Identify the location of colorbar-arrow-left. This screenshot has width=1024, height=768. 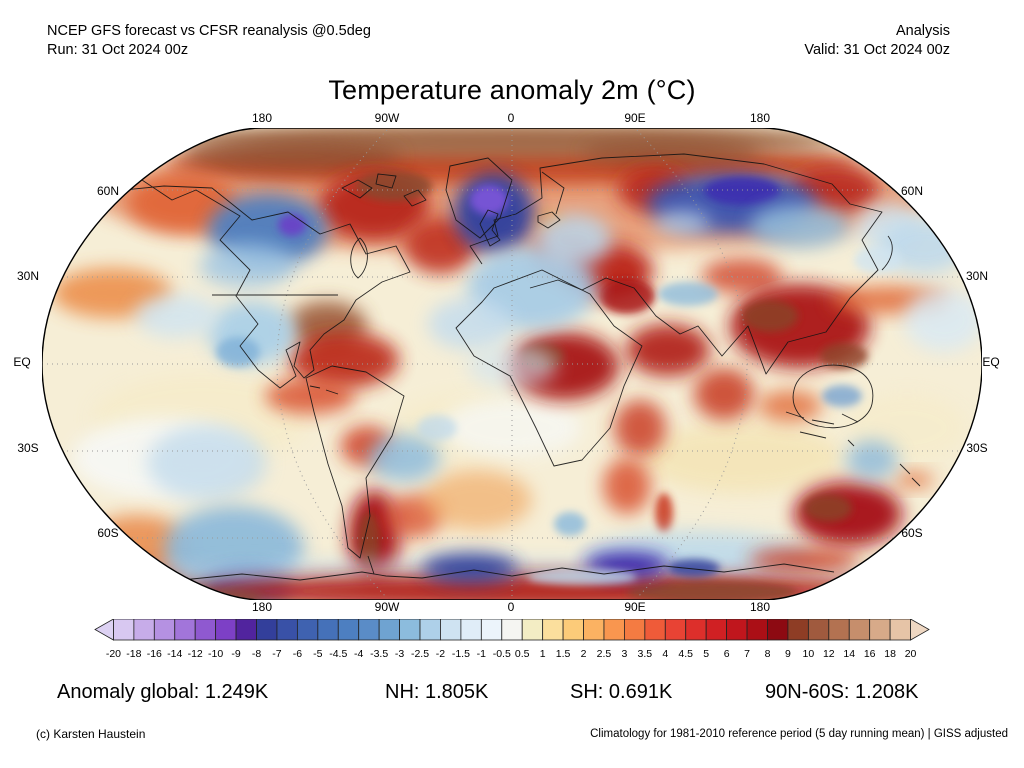
(104, 629).